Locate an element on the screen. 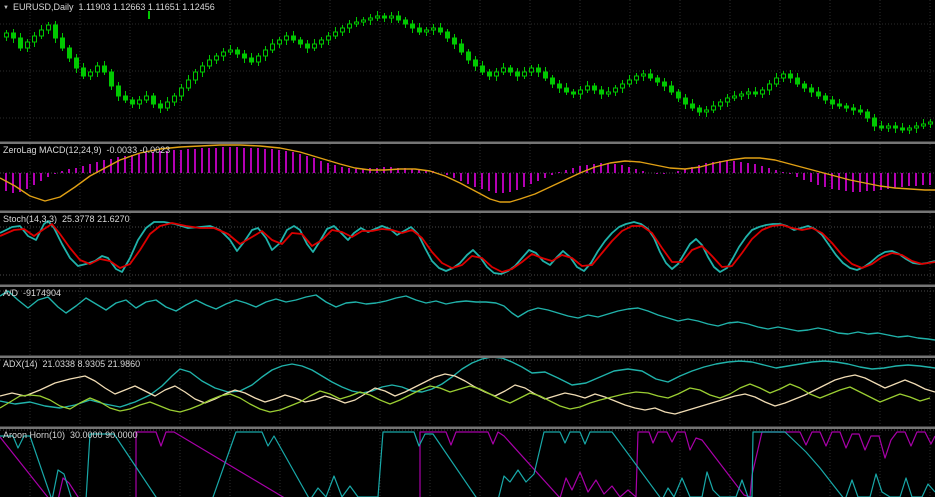 The height and width of the screenshot is (497, 935). stoch-d-line is located at coordinates (467, 247).